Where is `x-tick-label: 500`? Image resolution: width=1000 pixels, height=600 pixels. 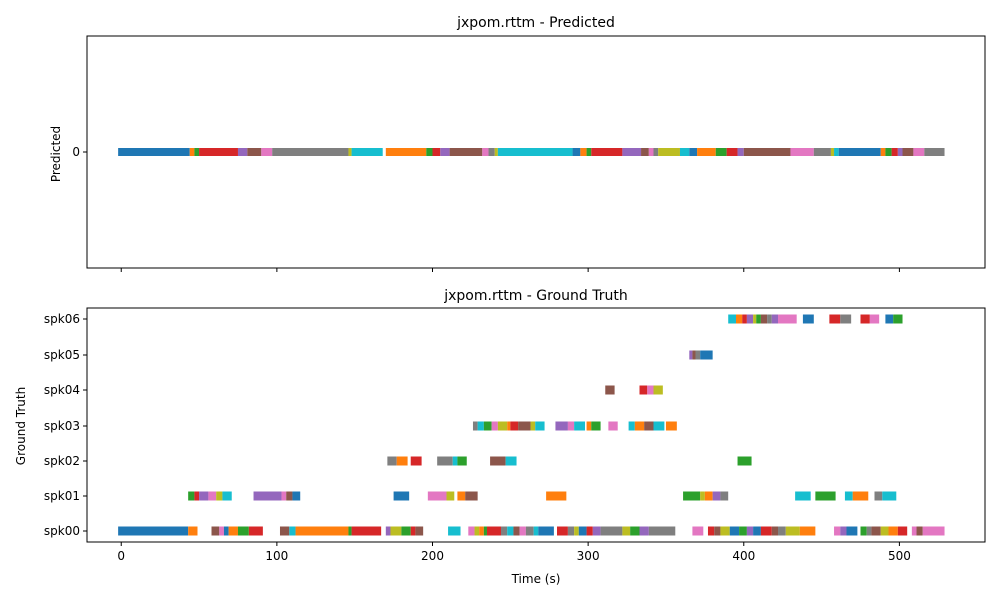 x-tick-label: 500 is located at coordinates (899, 556).